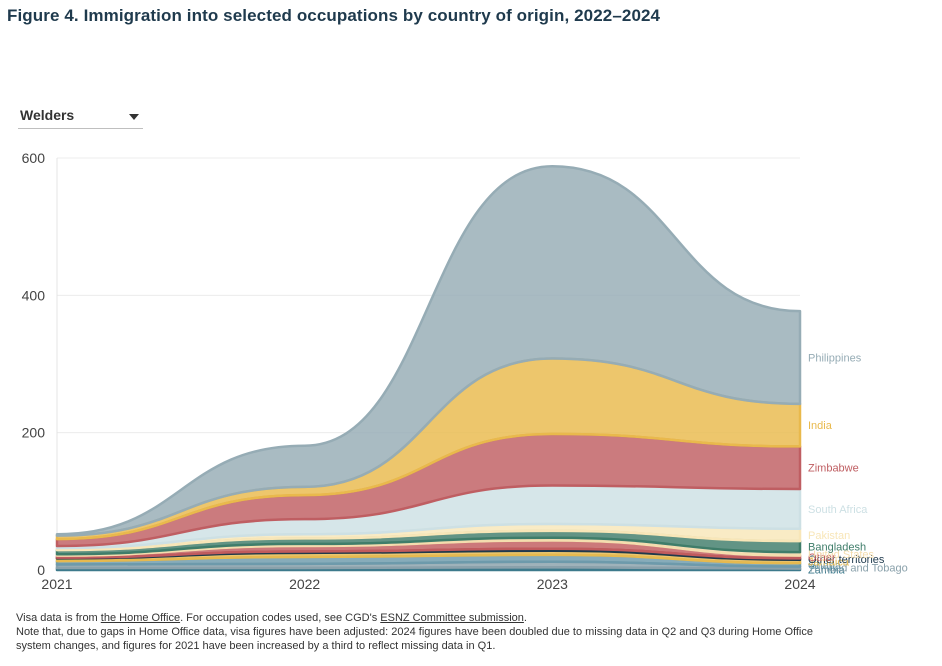 The width and height of the screenshot is (942, 666). Describe the element at coordinates (841, 555) in the screenshot. I see `series-label-united-states: United States` at that location.